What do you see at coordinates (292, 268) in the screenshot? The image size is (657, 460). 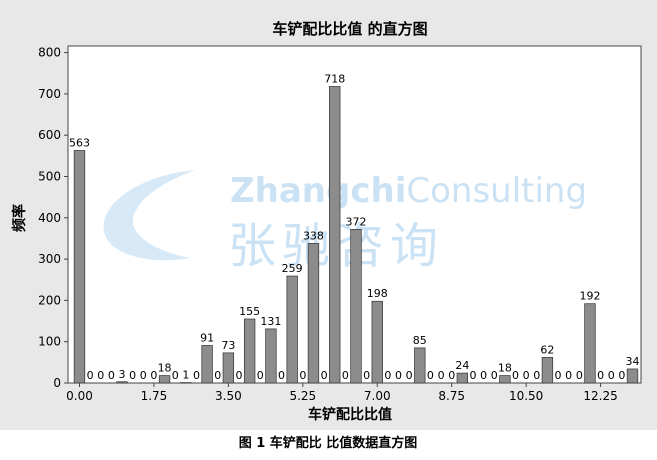 I see `data-label: 259` at bounding box center [292, 268].